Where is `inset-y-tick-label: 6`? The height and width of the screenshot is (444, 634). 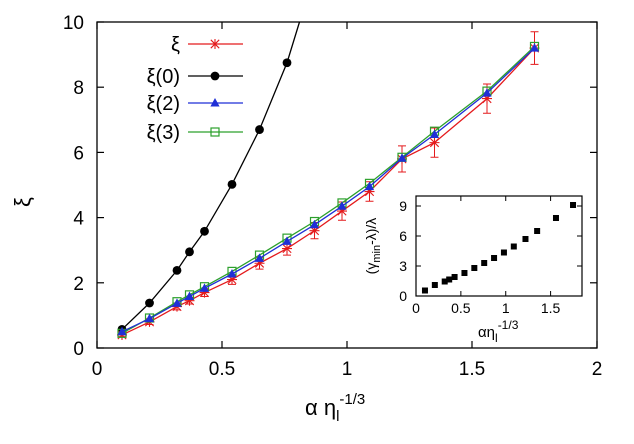
inset-y-tick-label: 6 is located at coordinates (403, 236).